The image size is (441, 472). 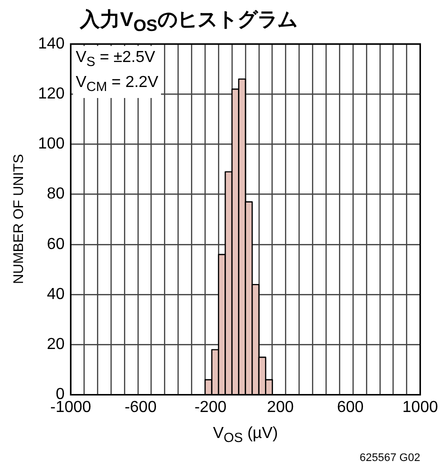 I want to click on y-tick-label: 80, so click(x=55, y=194).